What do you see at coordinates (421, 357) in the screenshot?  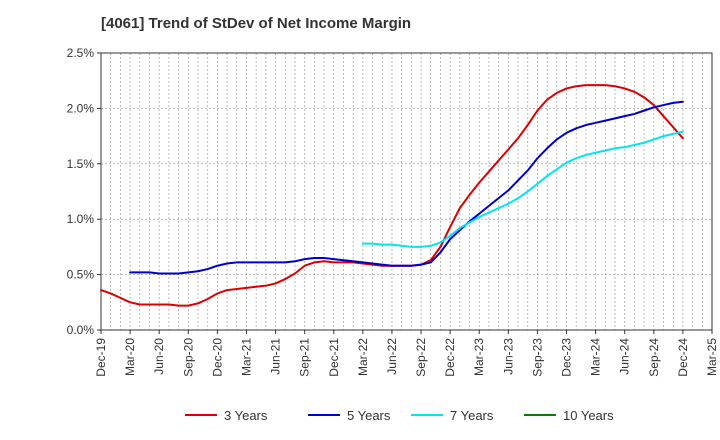 I see `x-tick-label: Sep-22` at bounding box center [421, 357].